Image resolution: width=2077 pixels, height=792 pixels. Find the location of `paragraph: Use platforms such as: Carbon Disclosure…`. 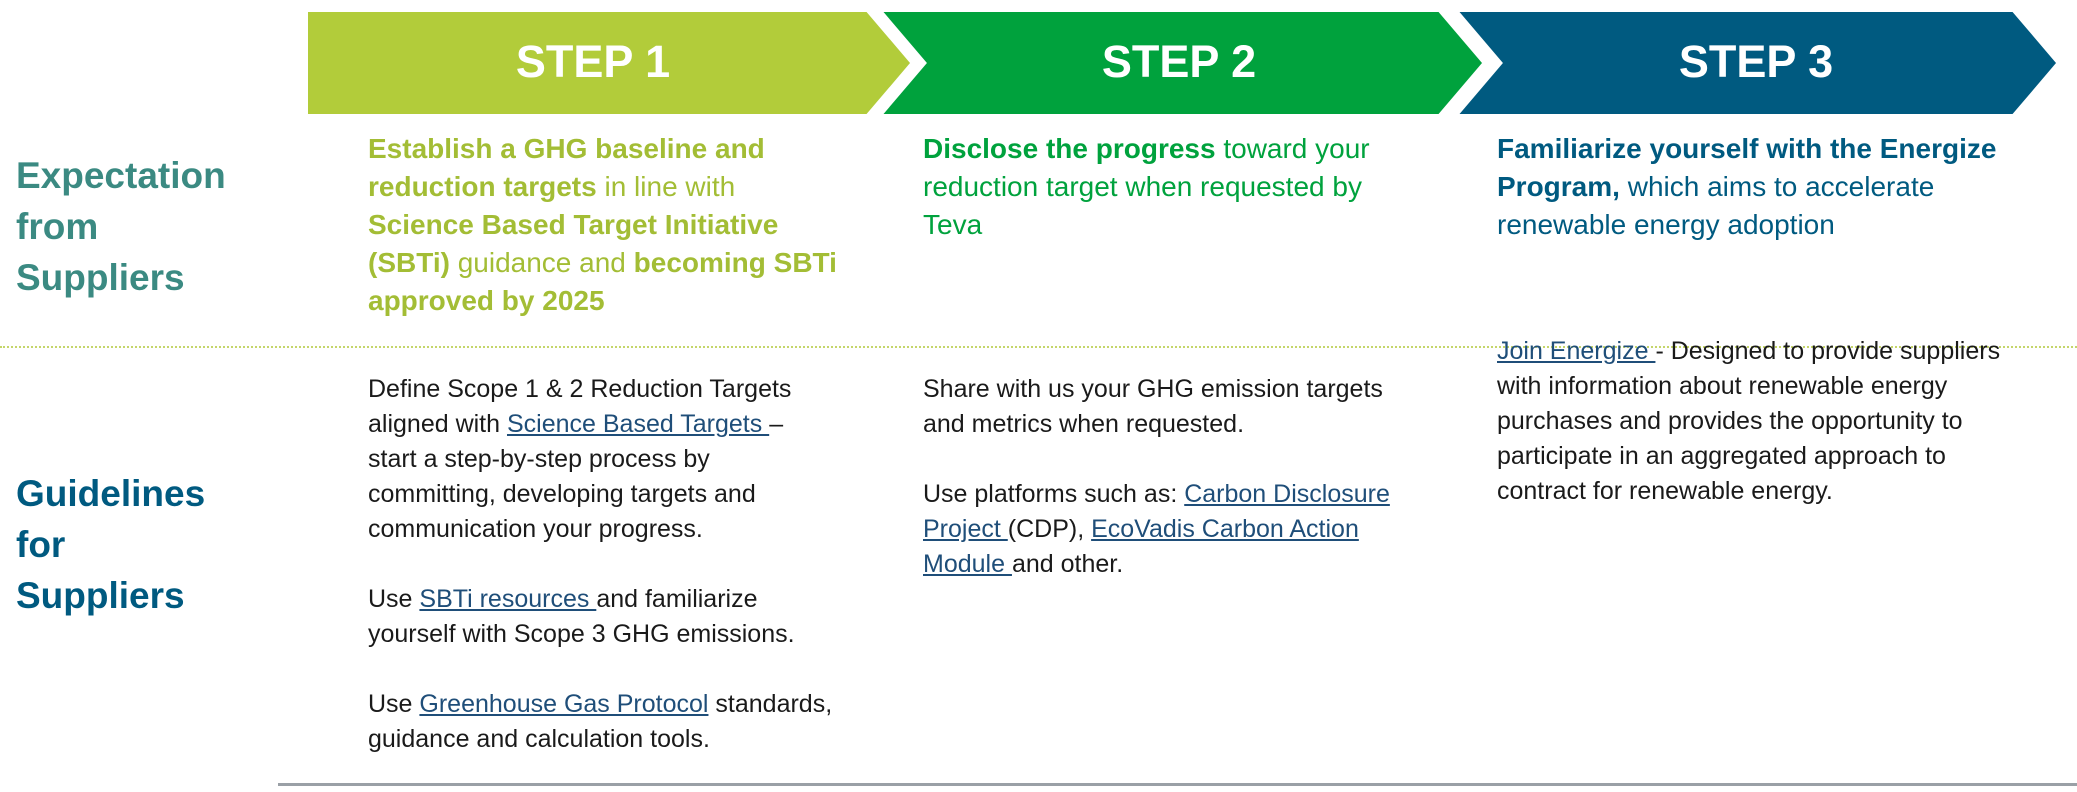

paragraph: Use platforms such as: Carbon Disclosure… is located at coordinates (1163, 529).